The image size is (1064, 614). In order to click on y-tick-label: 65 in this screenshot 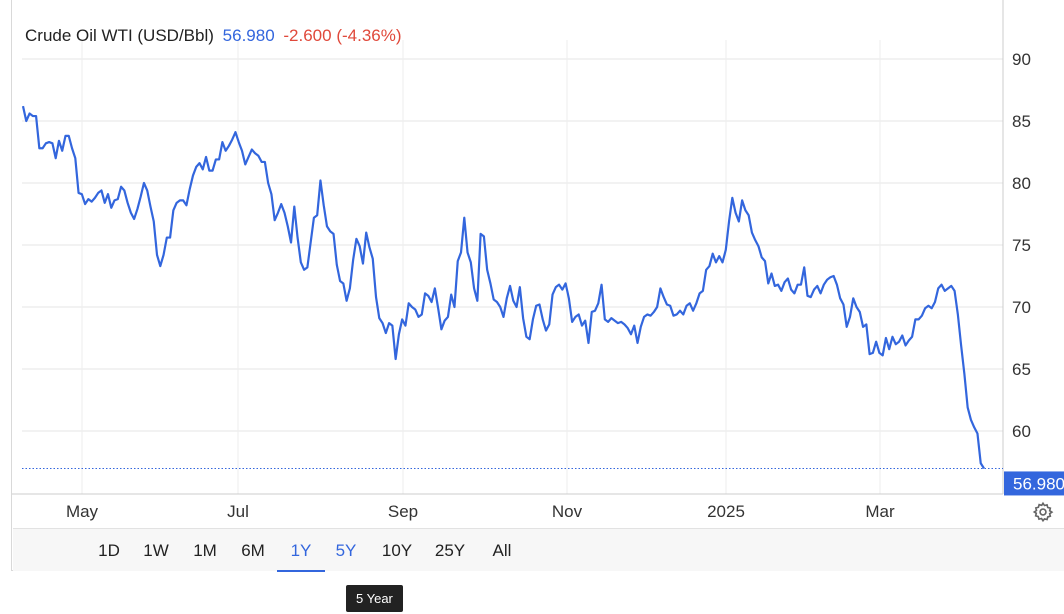, I will do `click(1021, 369)`.